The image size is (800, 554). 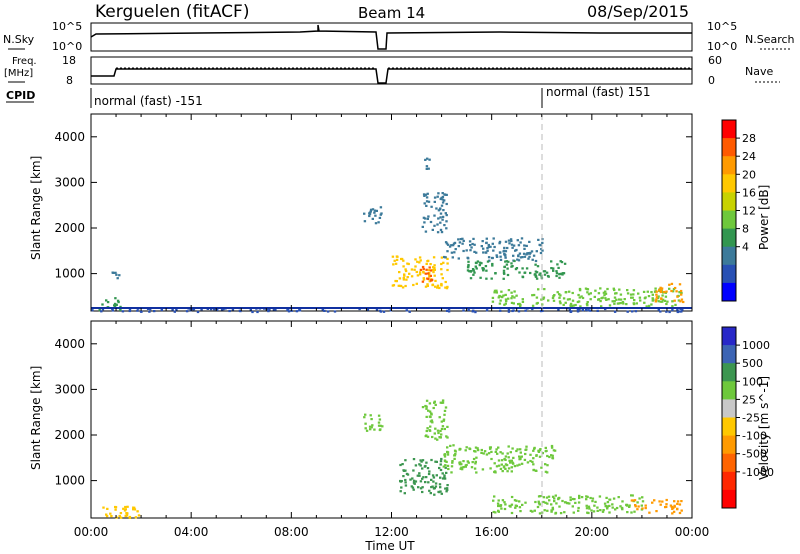 What do you see at coordinates (373, 422) in the screenshot?
I see `velocity-scatter-region` at bounding box center [373, 422].